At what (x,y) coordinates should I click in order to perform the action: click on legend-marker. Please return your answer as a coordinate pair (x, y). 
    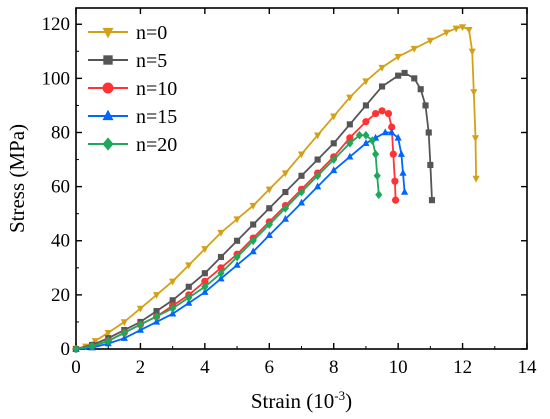
    Looking at the image, I should click on (108, 88).